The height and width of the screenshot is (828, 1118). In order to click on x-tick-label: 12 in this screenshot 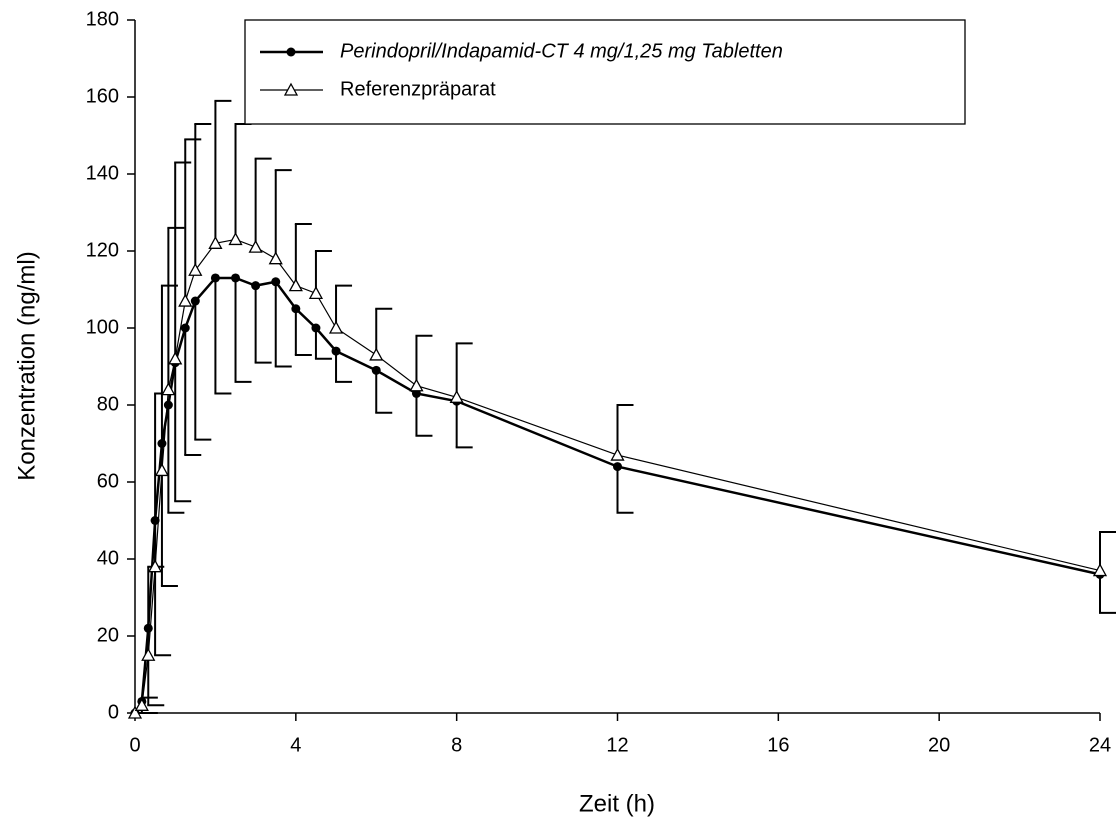, I will do `click(617, 745)`.